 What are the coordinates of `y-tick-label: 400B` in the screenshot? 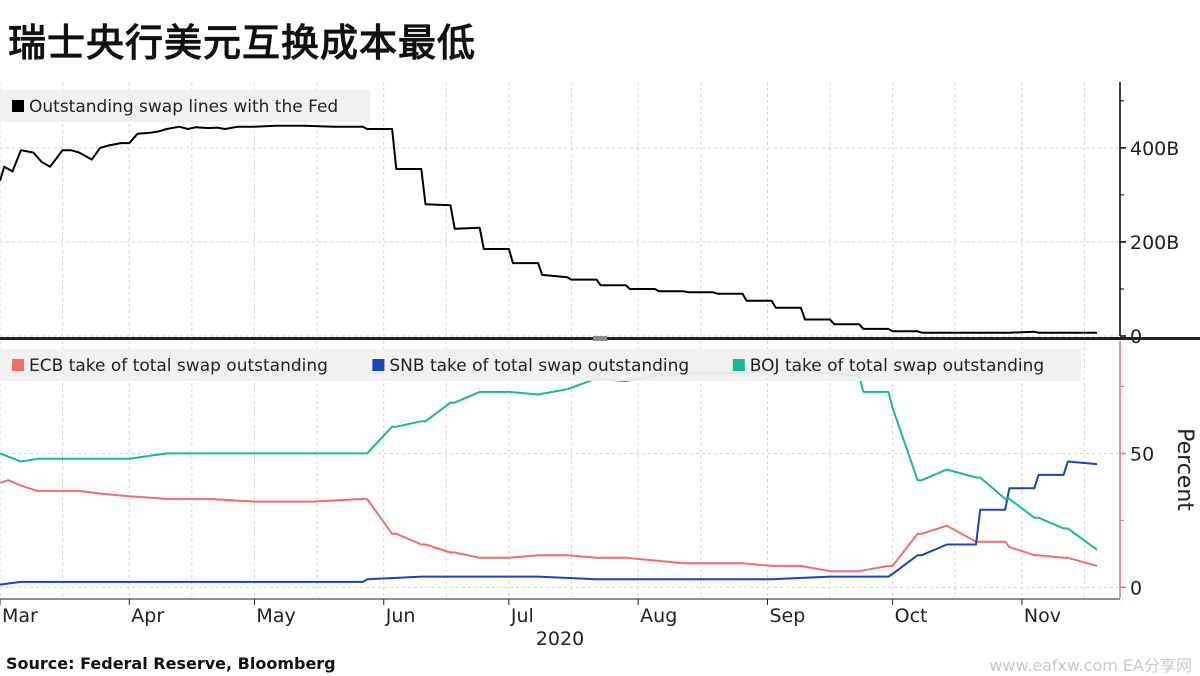 It's located at (1154, 149).